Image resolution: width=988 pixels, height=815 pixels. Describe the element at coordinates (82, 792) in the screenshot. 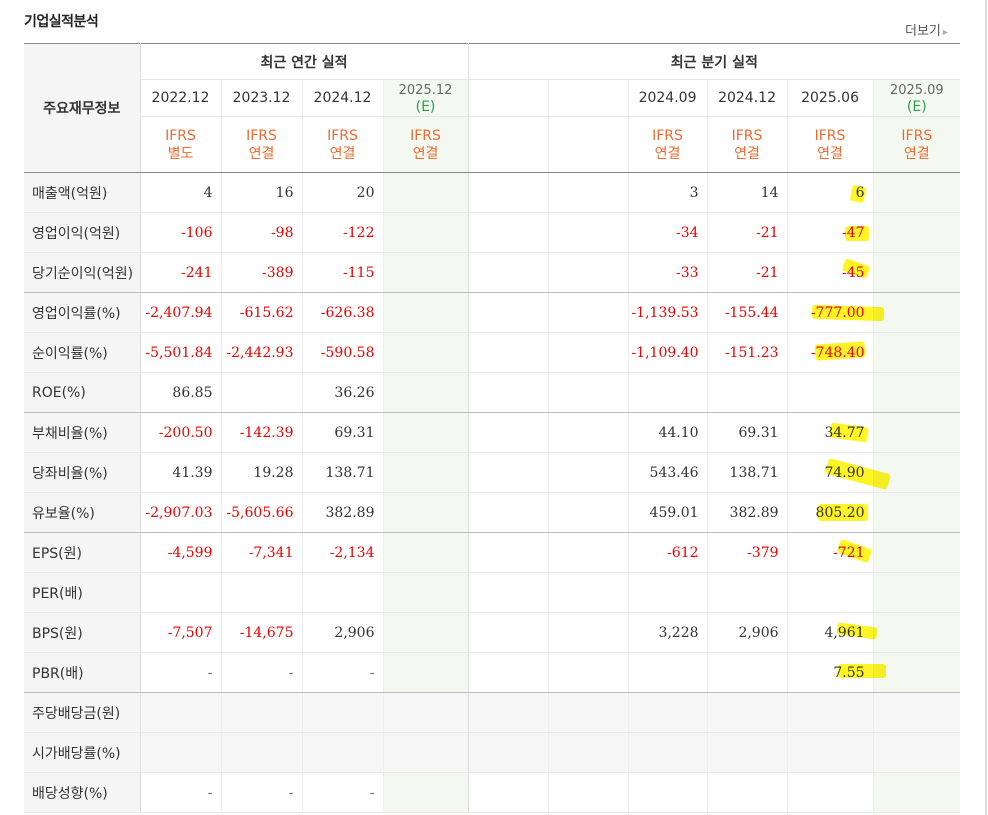

I see `row-label: 배당성향(%)` at that location.